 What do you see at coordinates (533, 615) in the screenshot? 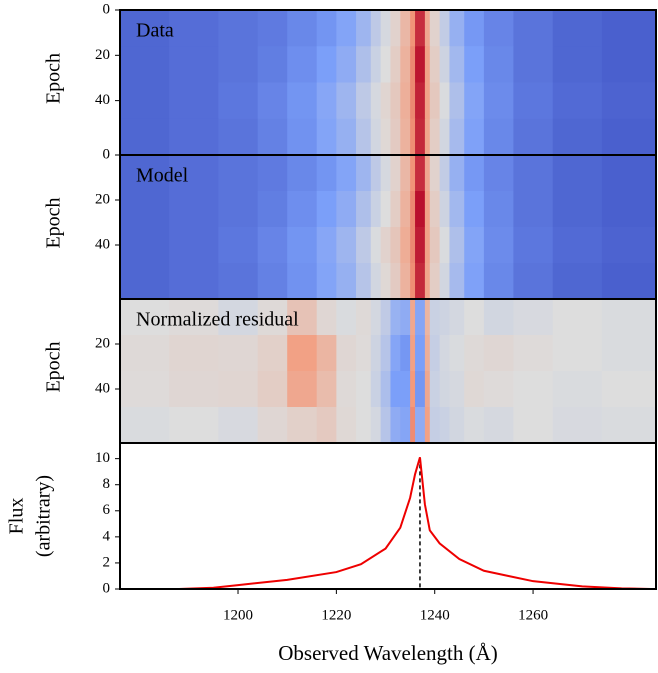
I see `x-tick-label: 1260` at bounding box center [533, 615].